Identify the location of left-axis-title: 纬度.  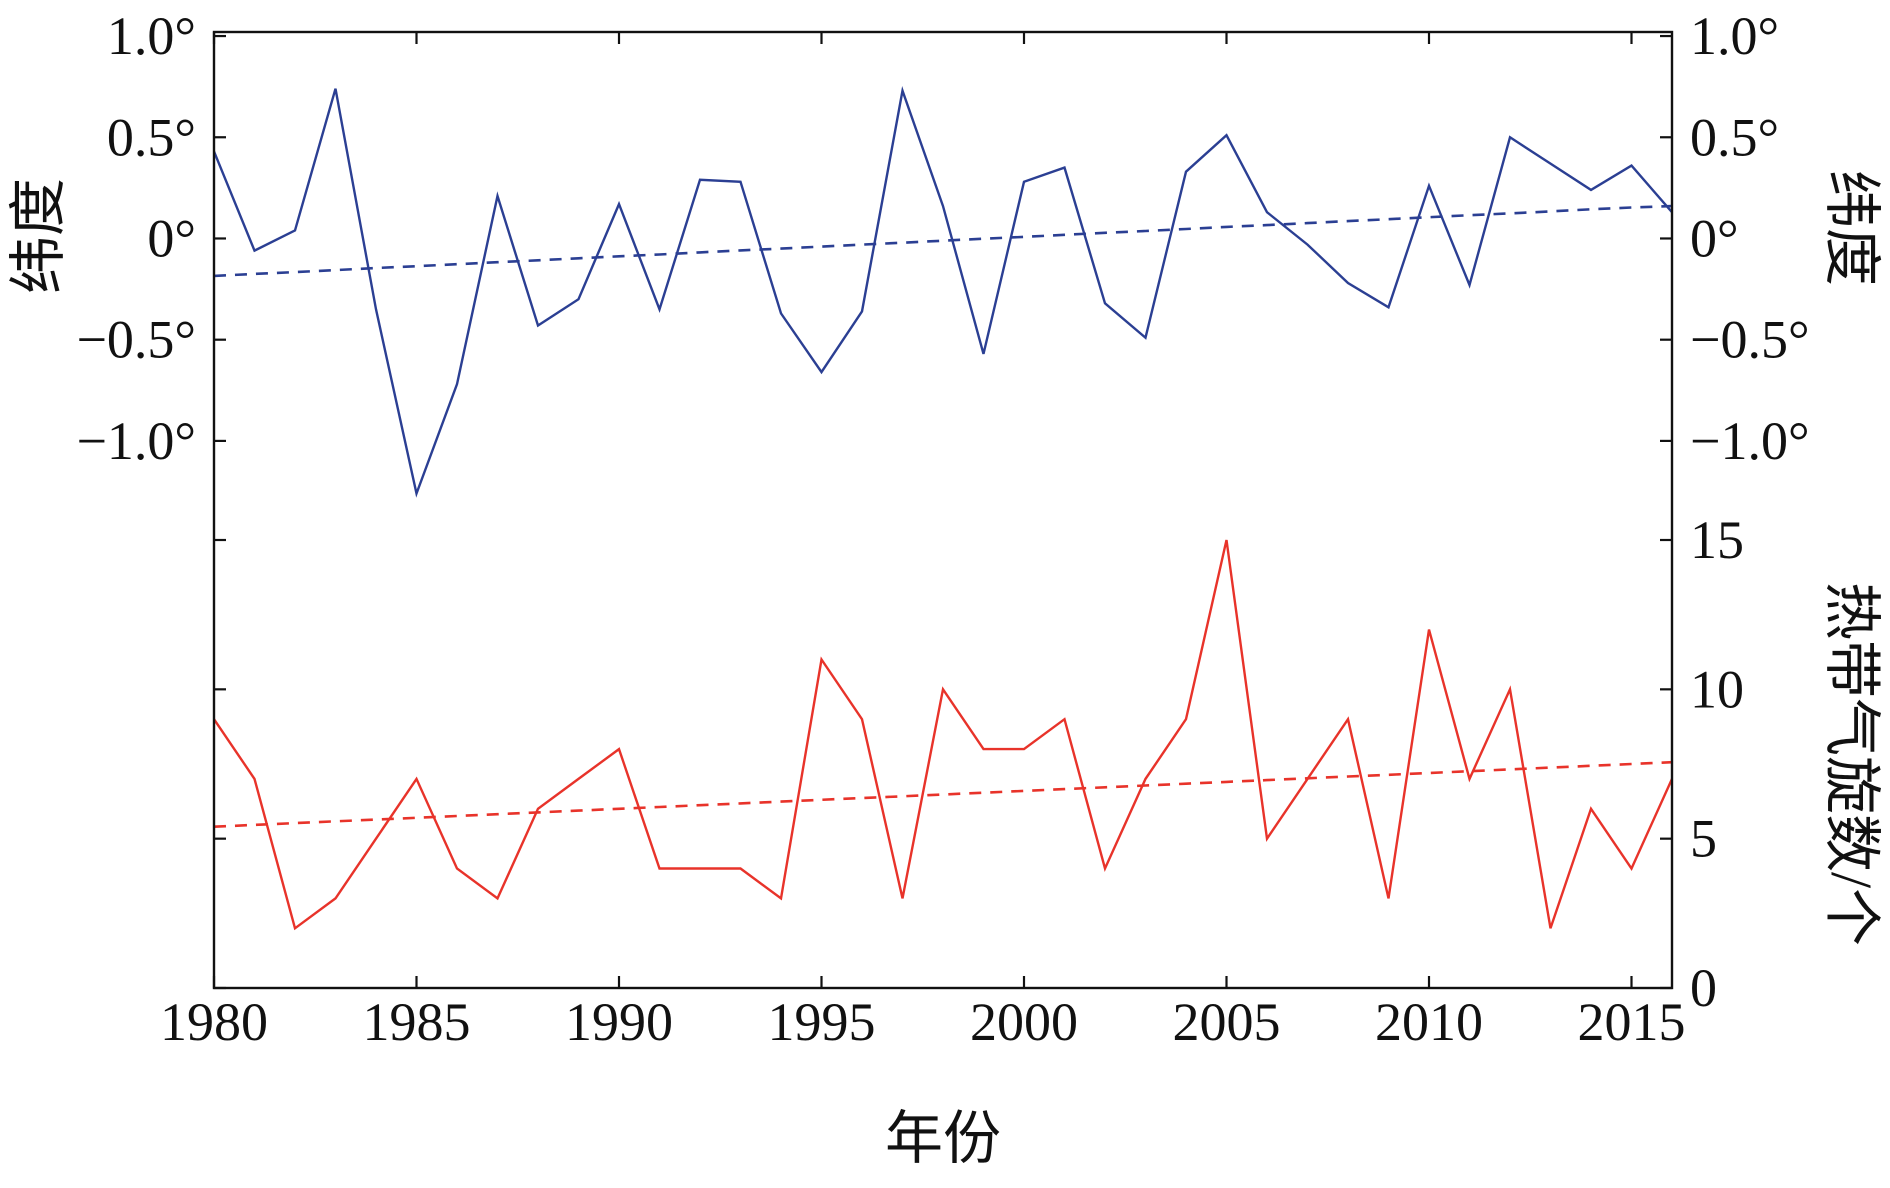
(38, 236).